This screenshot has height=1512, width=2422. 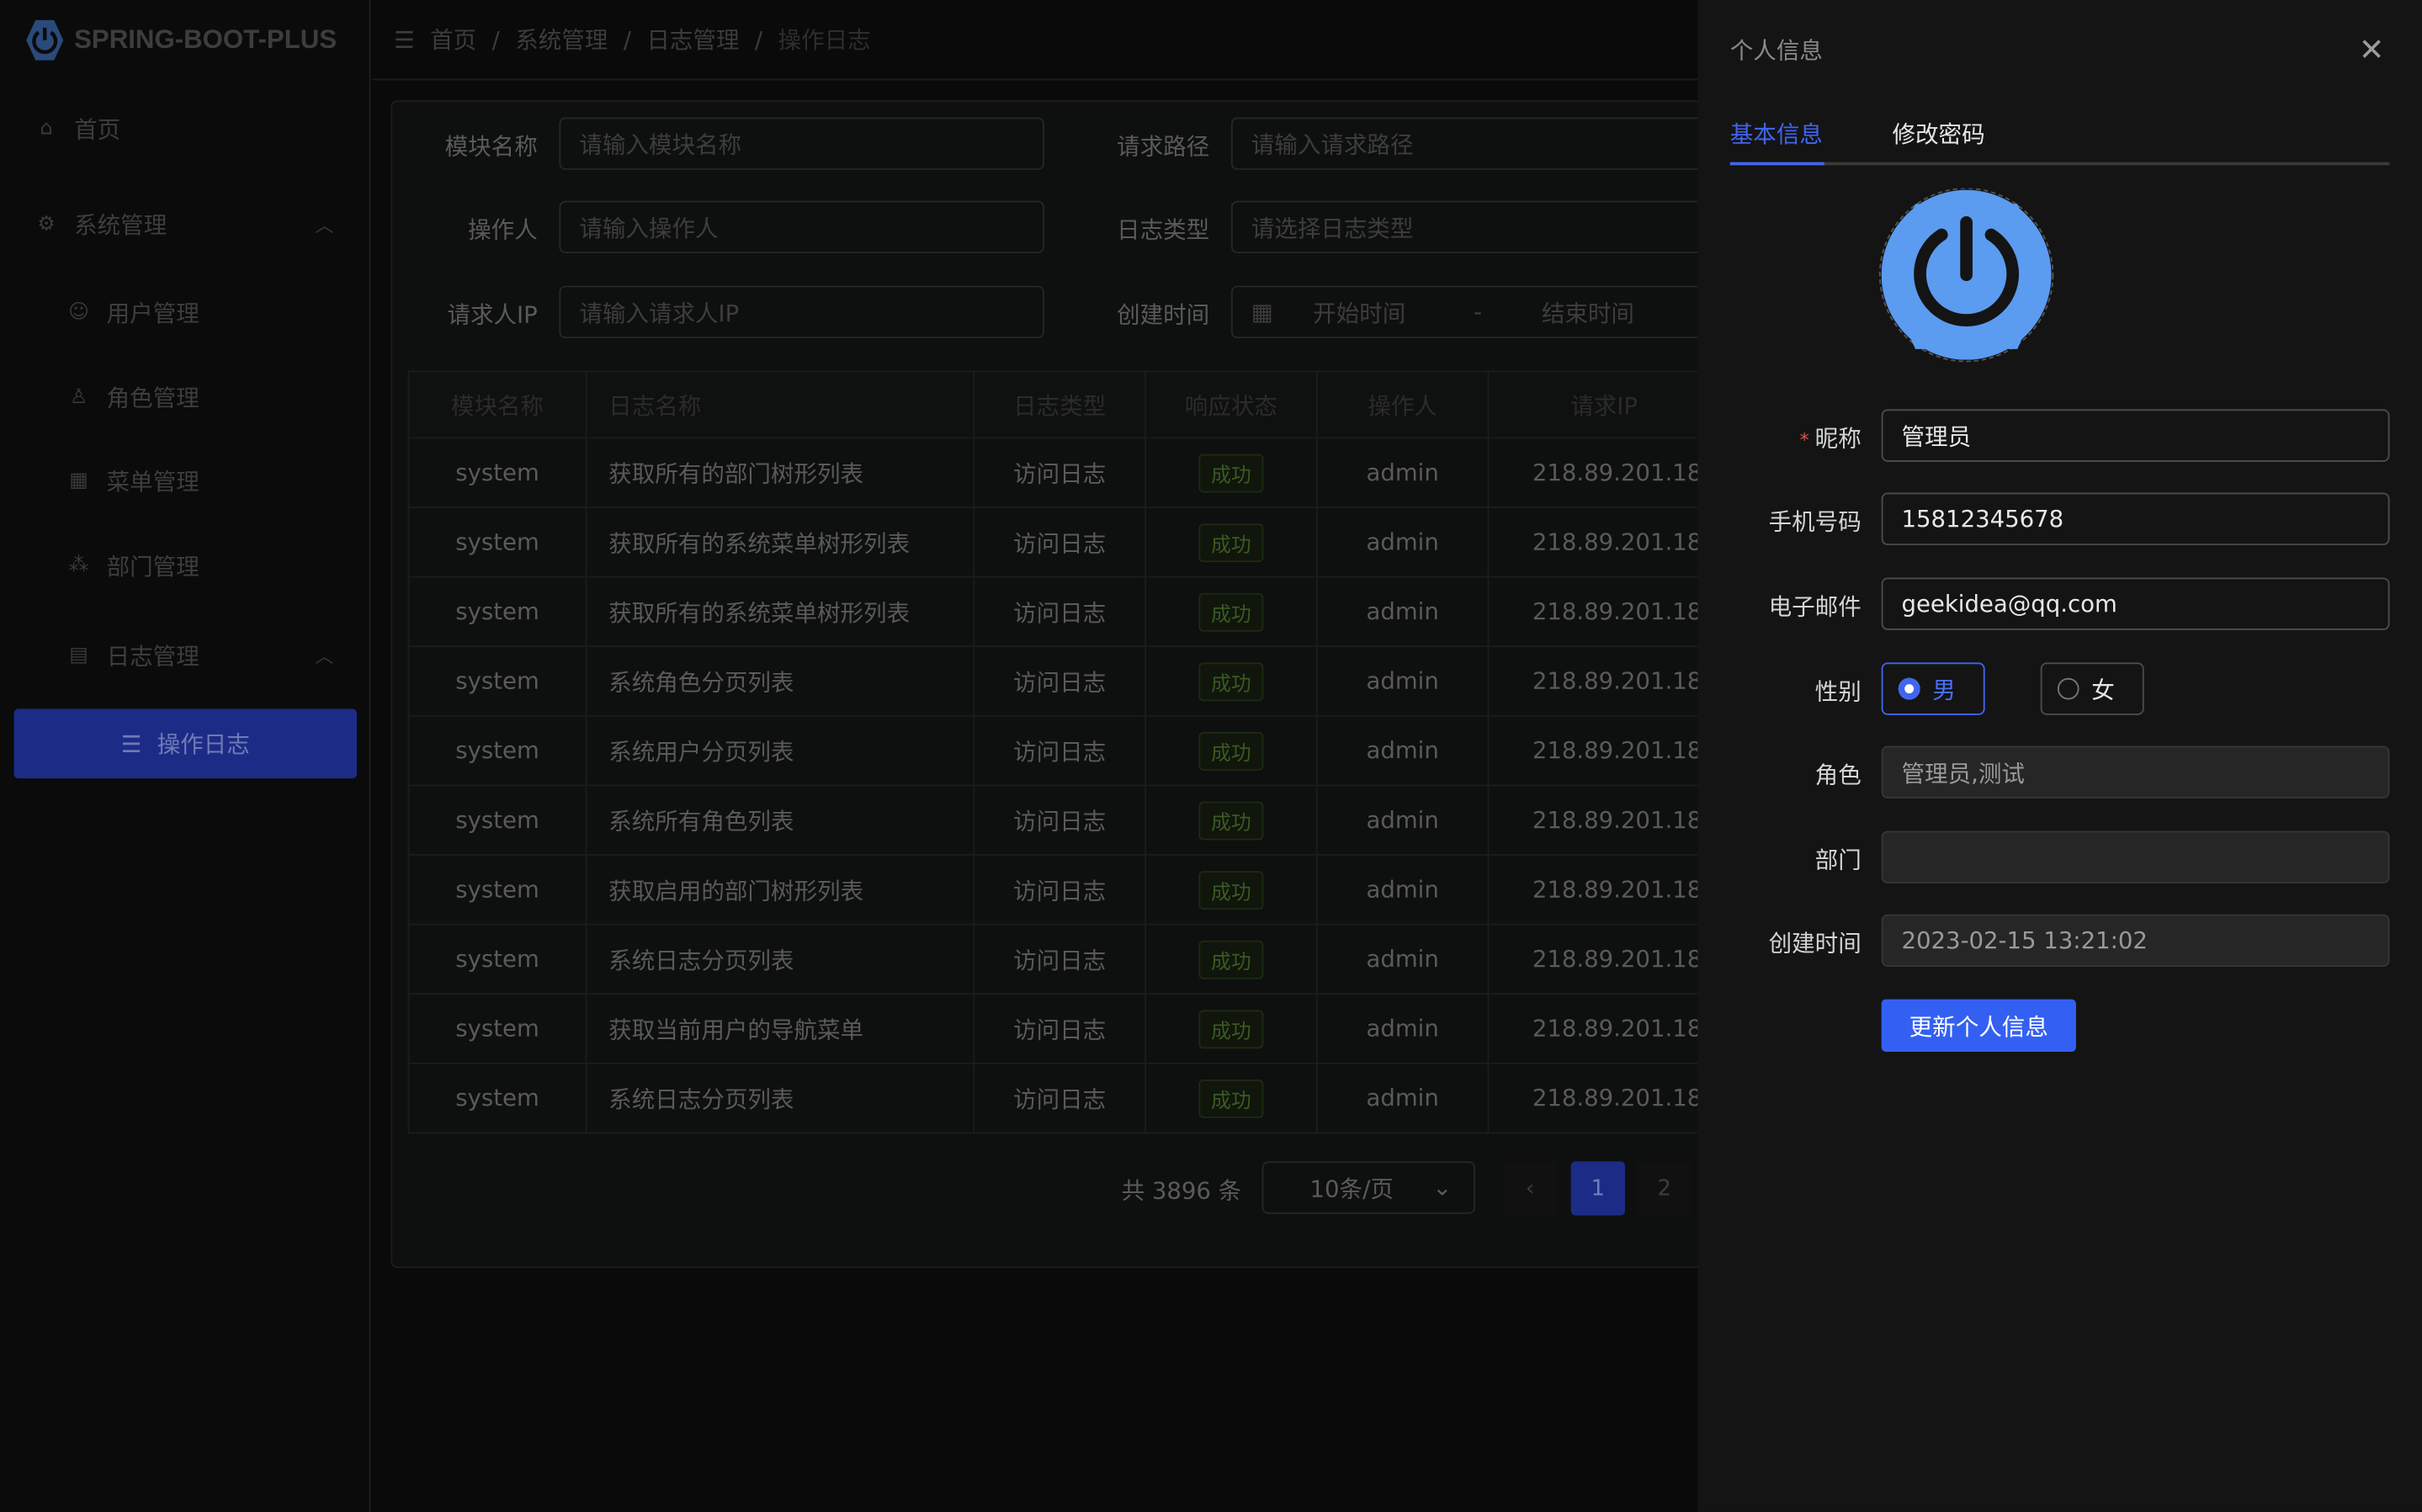 What do you see at coordinates (152, 313) in the screenshot?
I see `label: 用户管理` at bounding box center [152, 313].